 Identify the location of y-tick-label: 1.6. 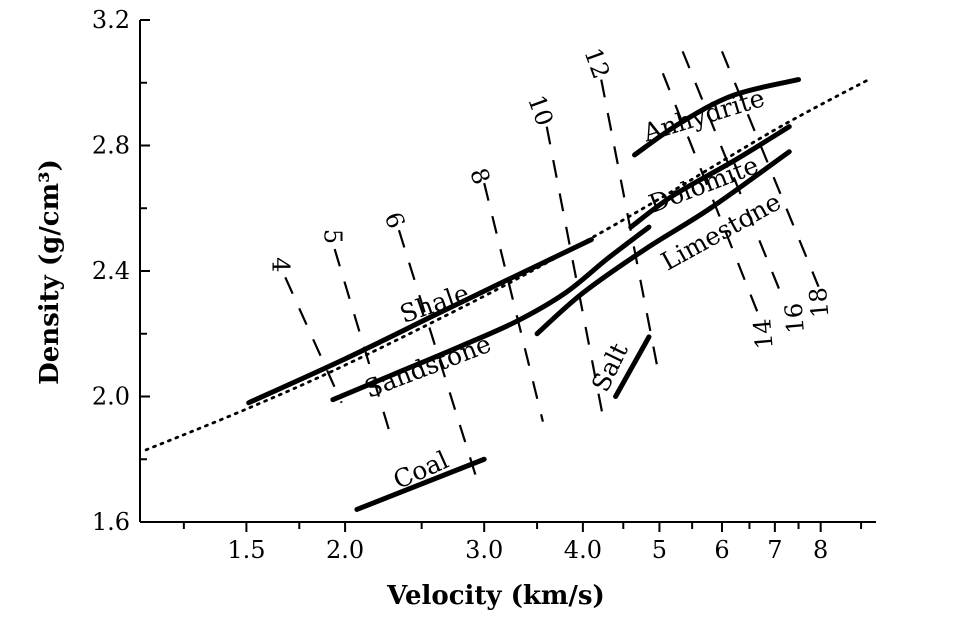
(111, 522).